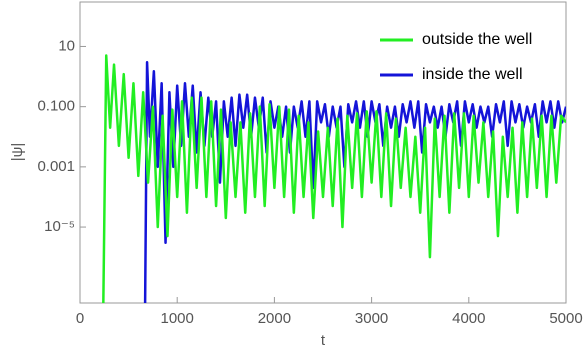  Describe the element at coordinates (80, 318) in the screenshot. I see `x-tick-label: 0` at that location.